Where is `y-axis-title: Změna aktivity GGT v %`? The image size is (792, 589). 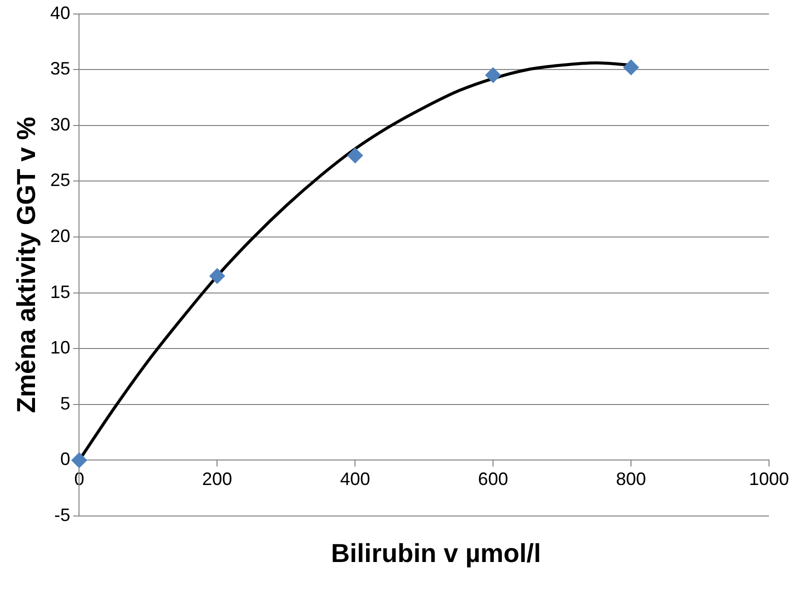
y-axis-title: Změna aktivity GGT v % is located at coordinates (25, 265).